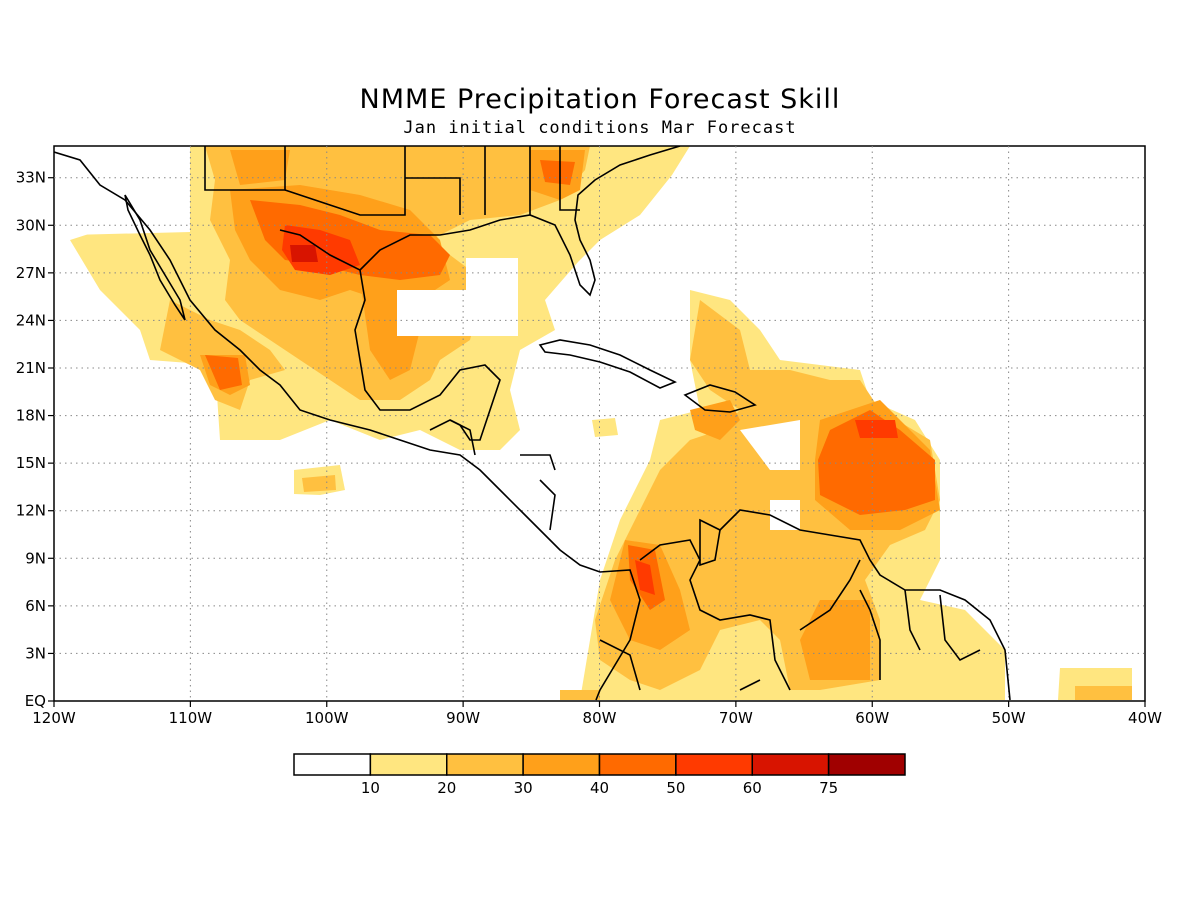  I want to click on lon-label: 70W, so click(736, 718).